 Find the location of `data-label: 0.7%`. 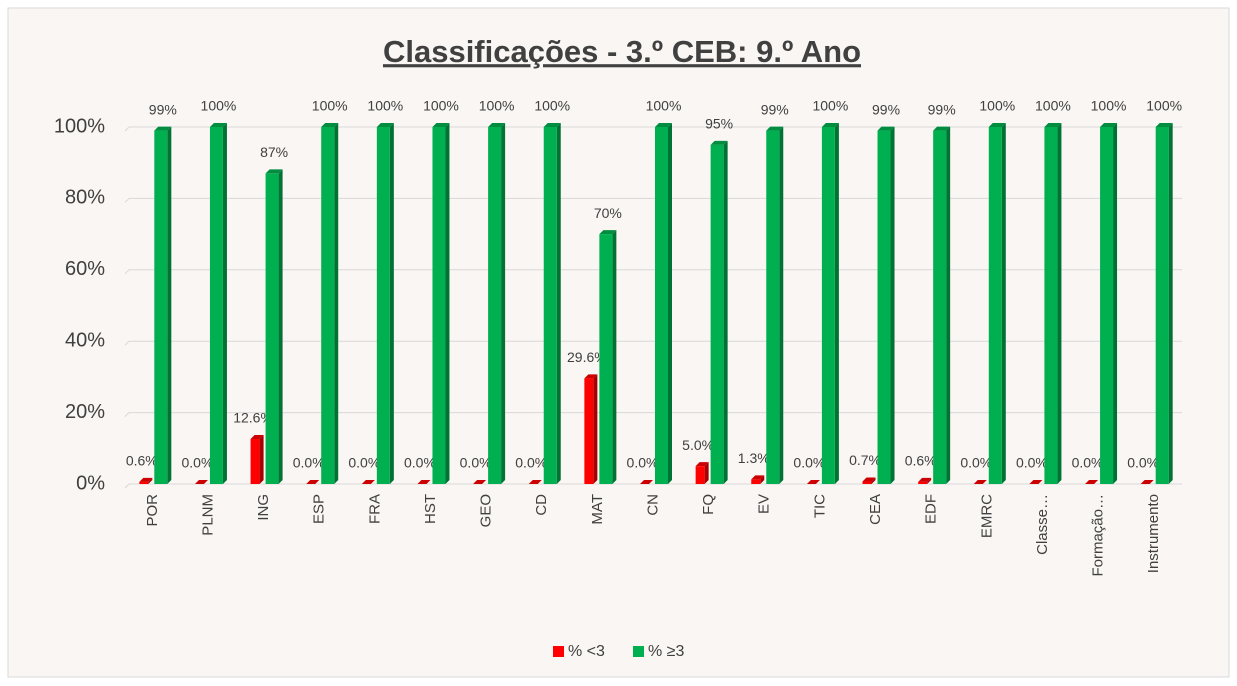

data-label: 0.7% is located at coordinates (865, 460).